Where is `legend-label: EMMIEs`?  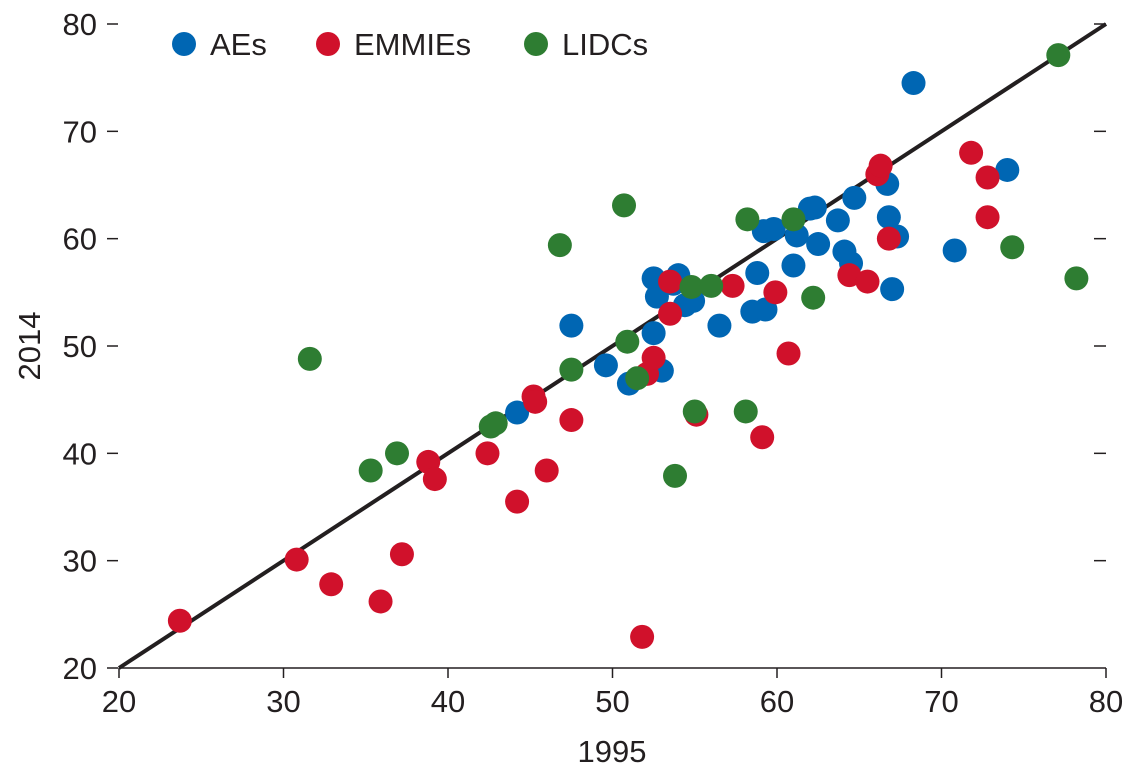 legend-label: EMMIEs is located at coordinates (412, 44).